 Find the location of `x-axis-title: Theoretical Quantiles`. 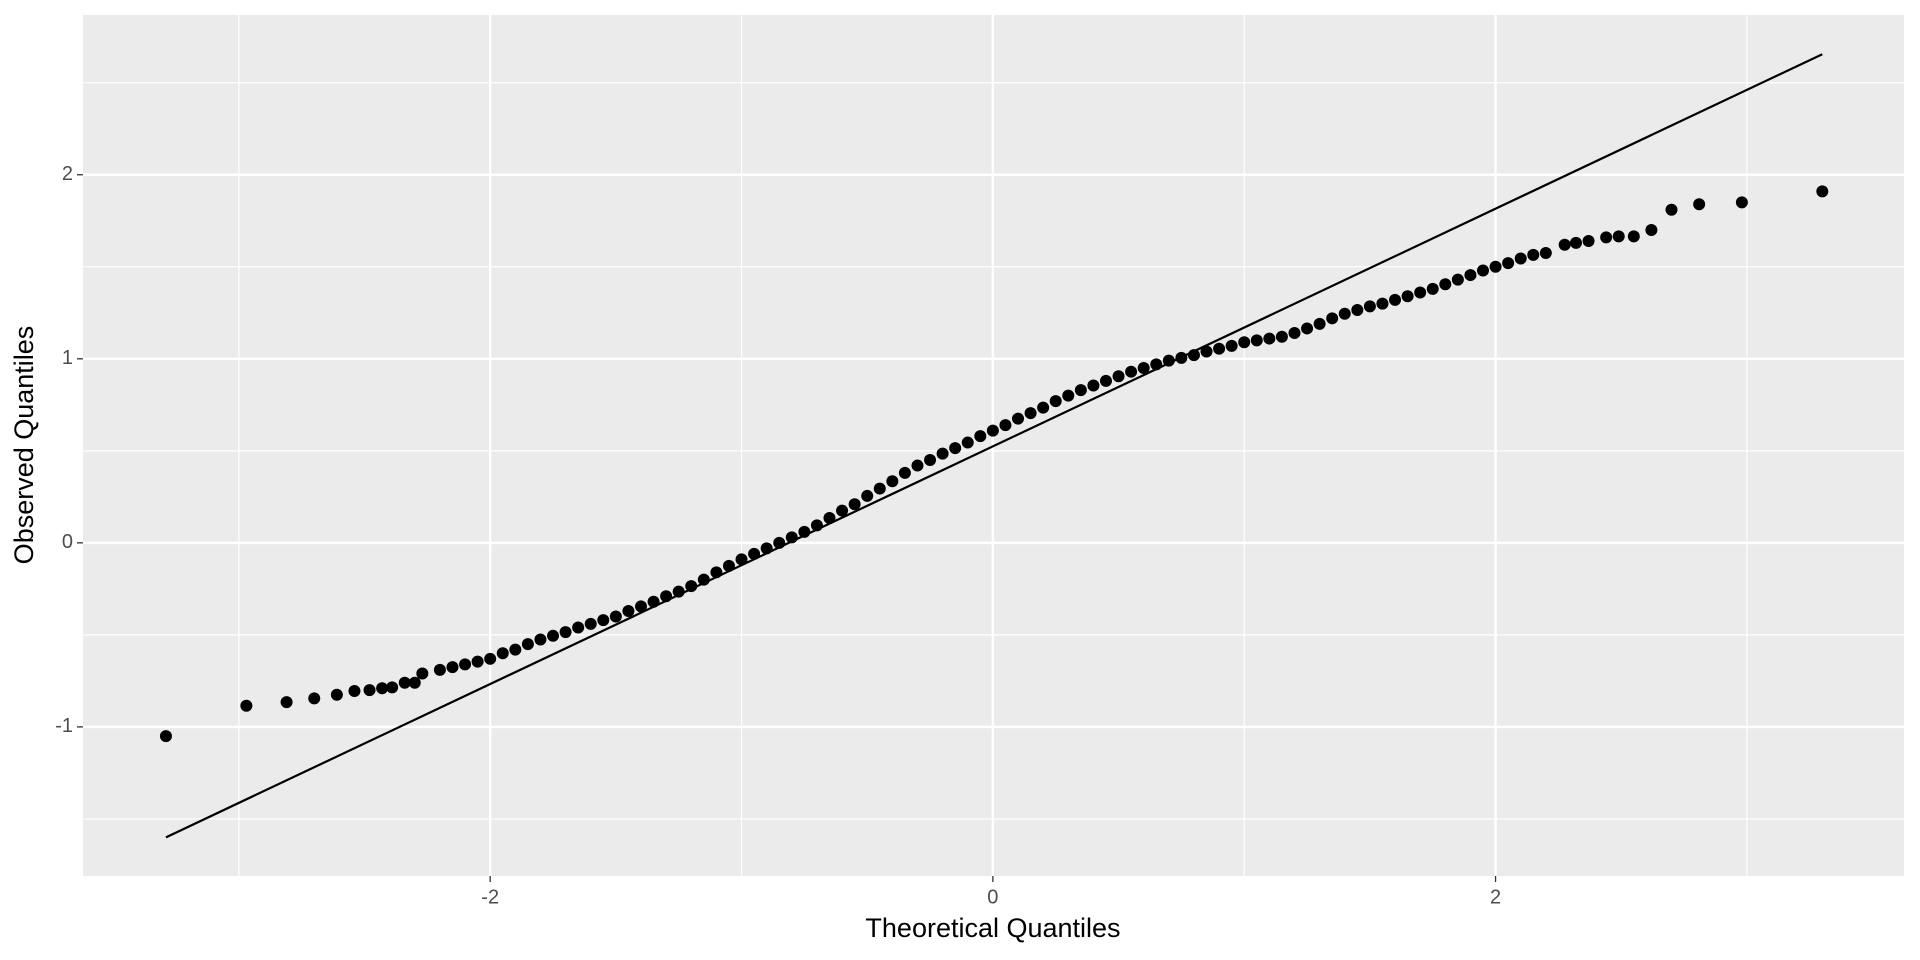

x-axis-title: Theoretical Quantiles is located at coordinates (992, 928).